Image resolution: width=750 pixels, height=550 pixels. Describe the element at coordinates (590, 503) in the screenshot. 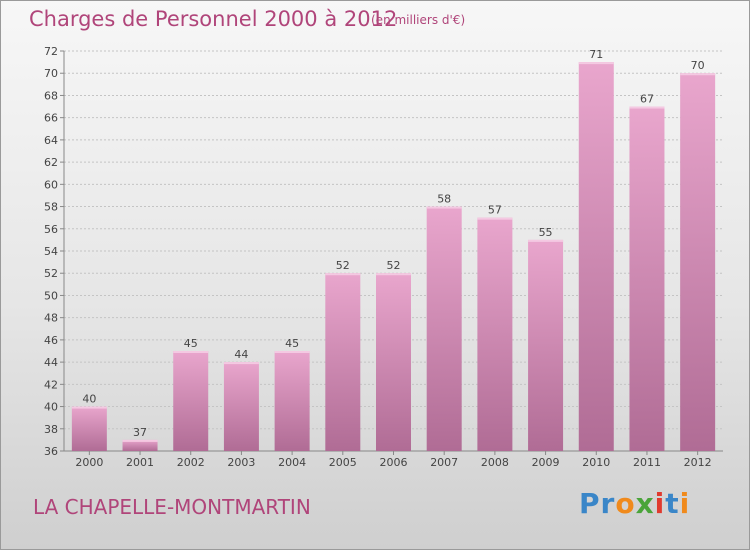

I see `logo-letter: P` at that location.